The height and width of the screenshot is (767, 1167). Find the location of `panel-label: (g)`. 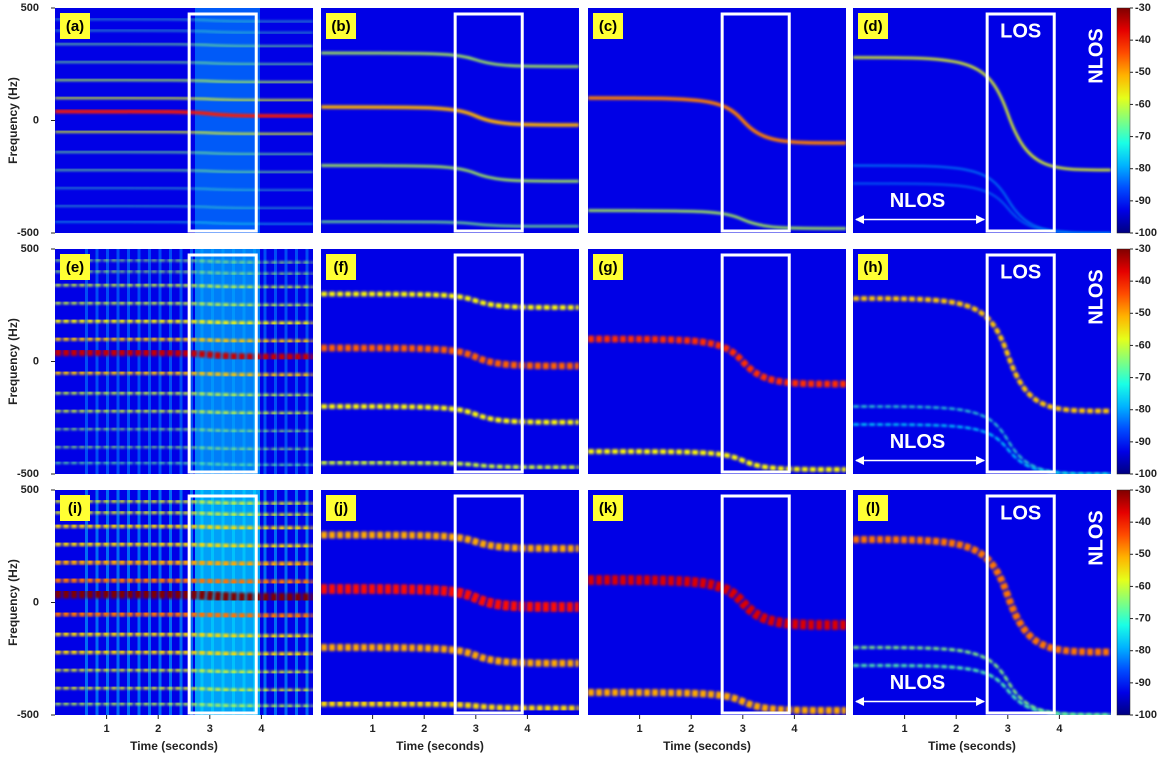

panel-label: (g) is located at coordinates (607, 267).